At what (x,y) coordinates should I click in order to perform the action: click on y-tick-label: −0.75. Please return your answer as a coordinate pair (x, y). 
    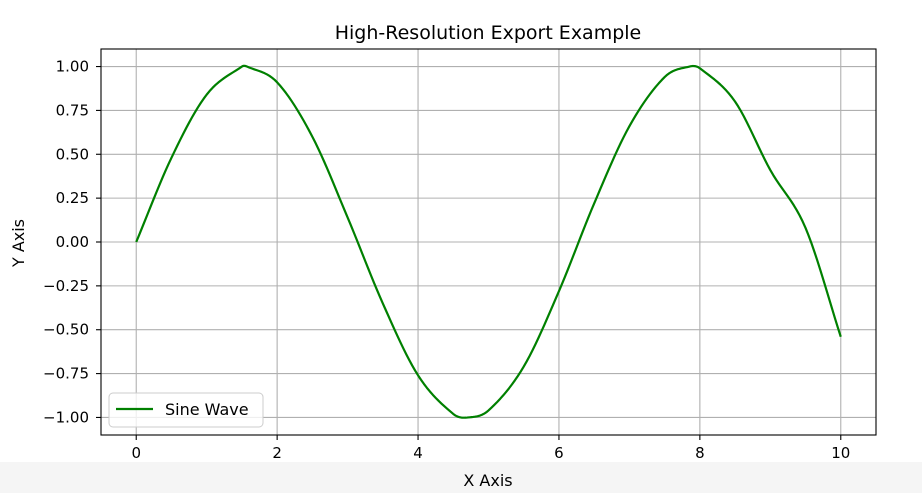
    Looking at the image, I should click on (66, 374).